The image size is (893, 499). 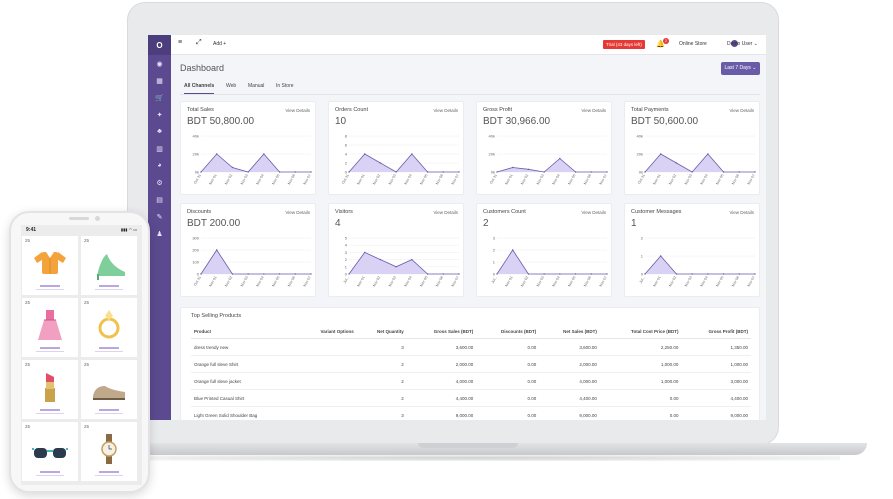 I want to click on app-logo: O, so click(x=159, y=45).